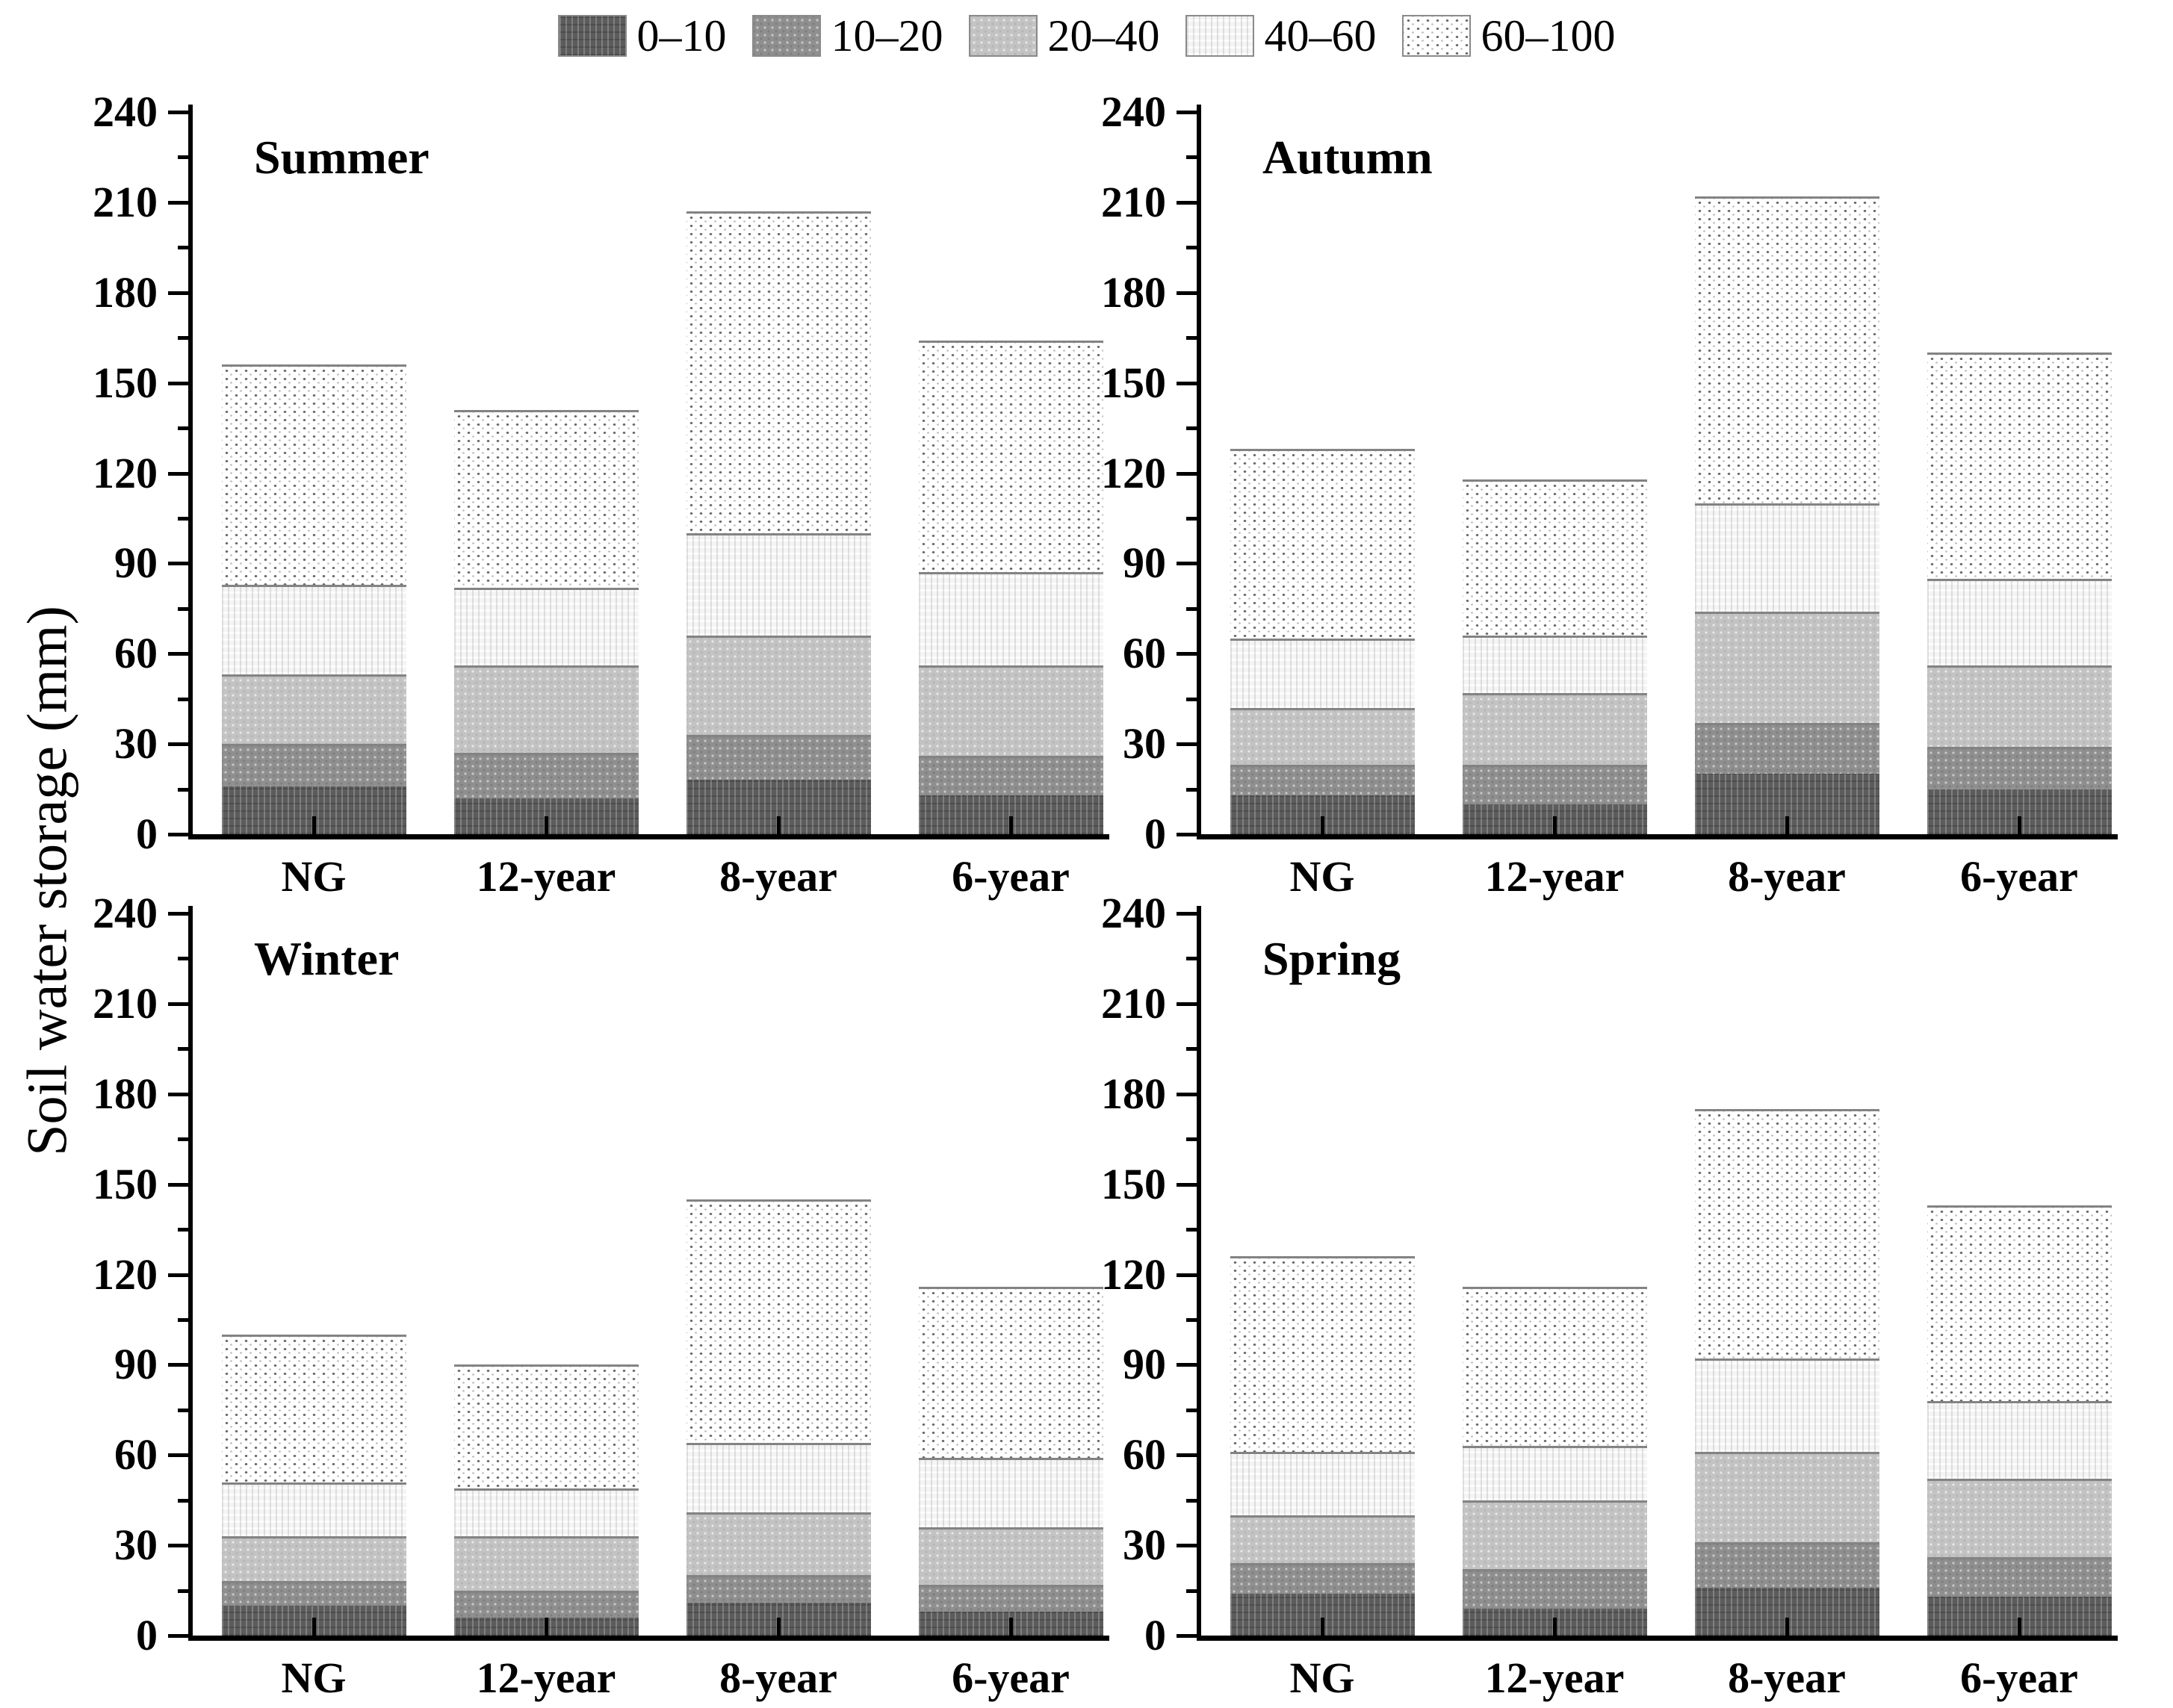 The height and width of the screenshot is (1708, 2173). I want to click on y-tick-label: 0, so click(147, 1635).